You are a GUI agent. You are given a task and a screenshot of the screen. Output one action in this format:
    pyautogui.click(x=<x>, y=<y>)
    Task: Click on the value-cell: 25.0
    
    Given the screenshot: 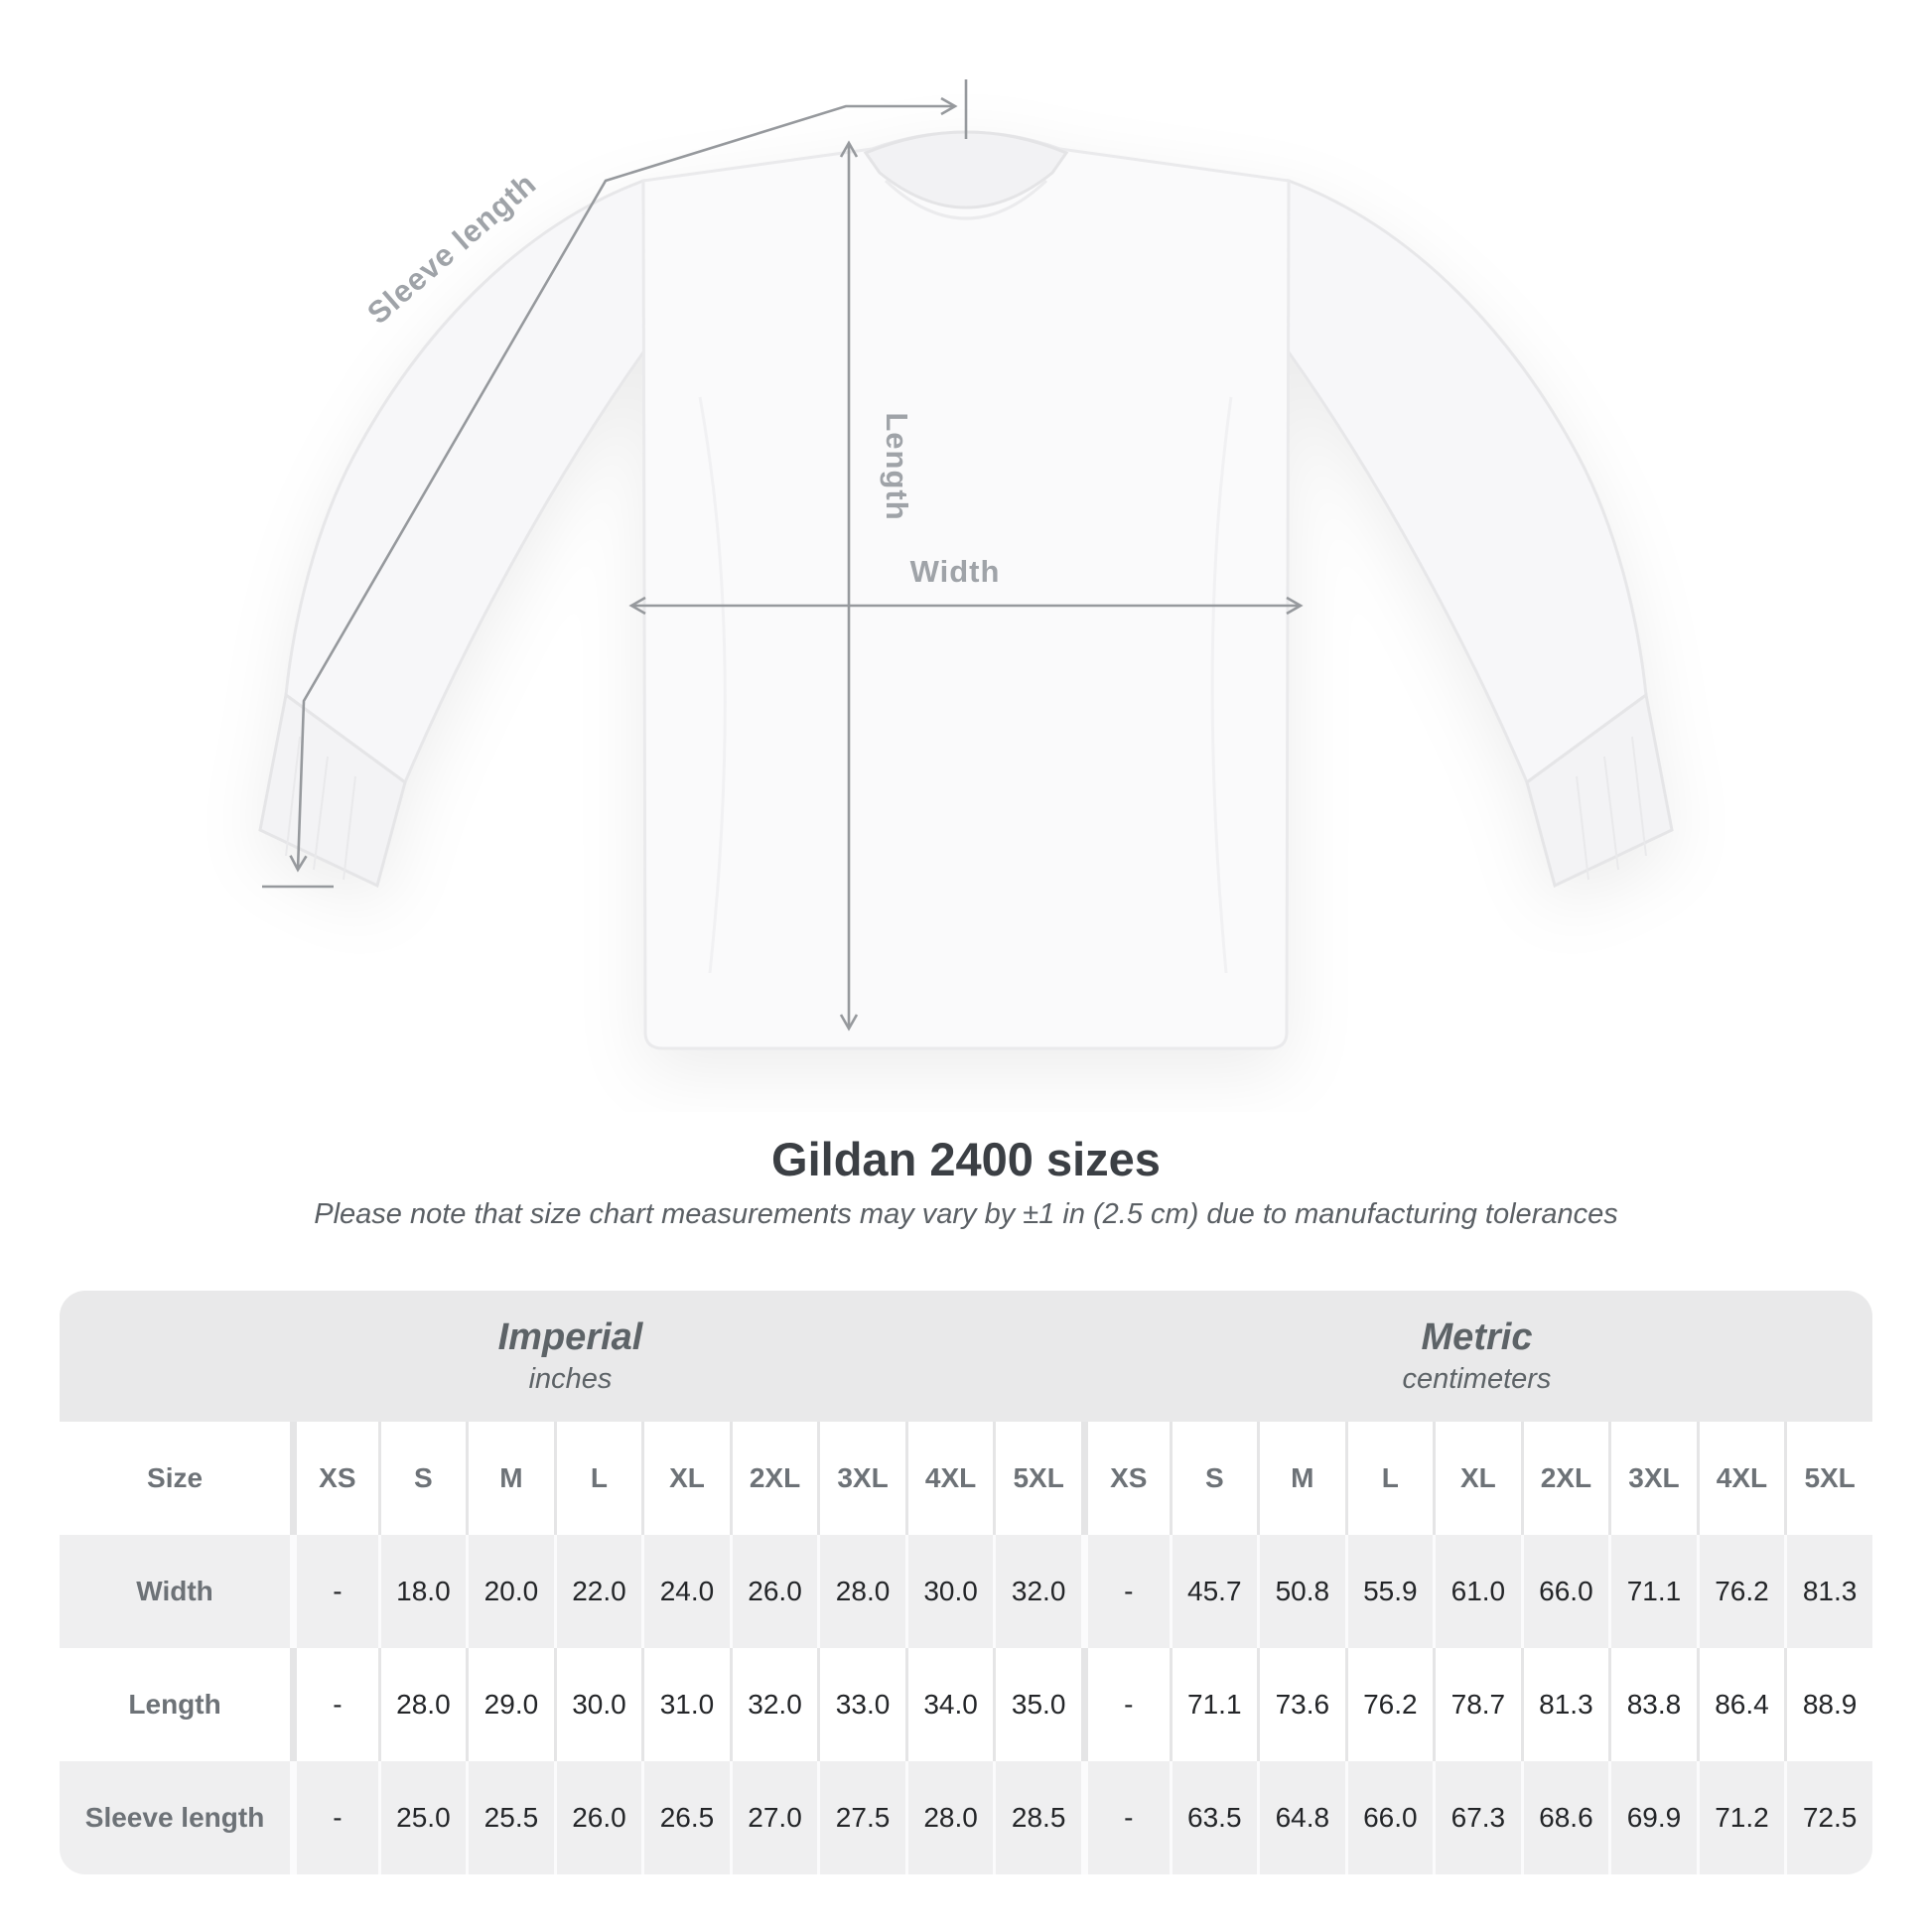 What is the action you would take?
    pyautogui.click(x=422, y=1818)
    